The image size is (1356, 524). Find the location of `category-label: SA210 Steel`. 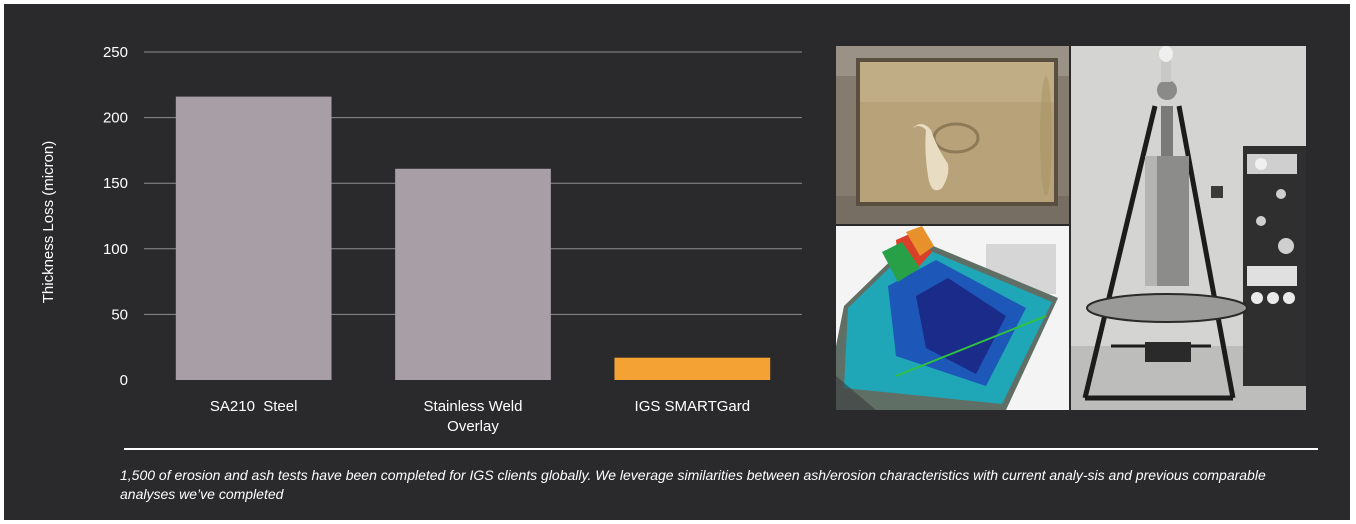

category-label: SA210 Steel is located at coordinates (254, 406).